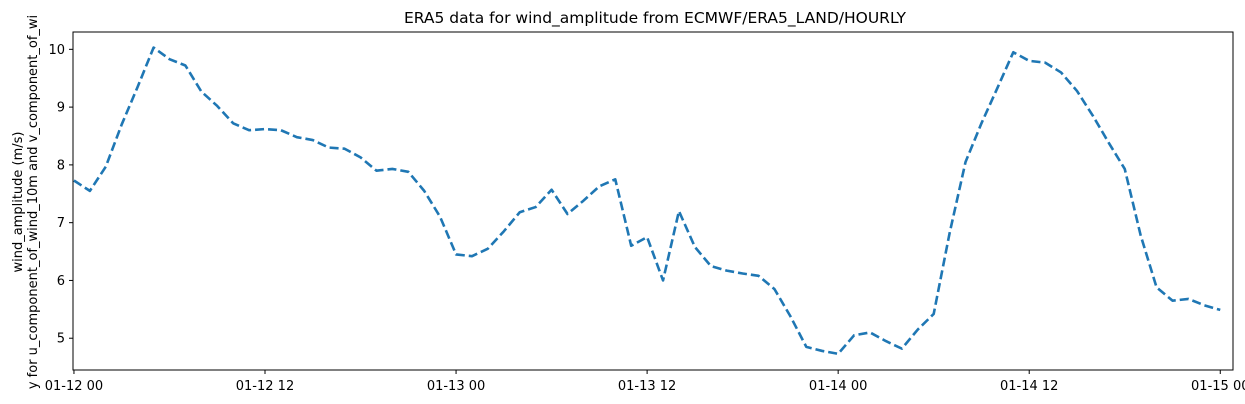 The image size is (1245, 404). I want to click on y-tick-label: 7, so click(61, 223).